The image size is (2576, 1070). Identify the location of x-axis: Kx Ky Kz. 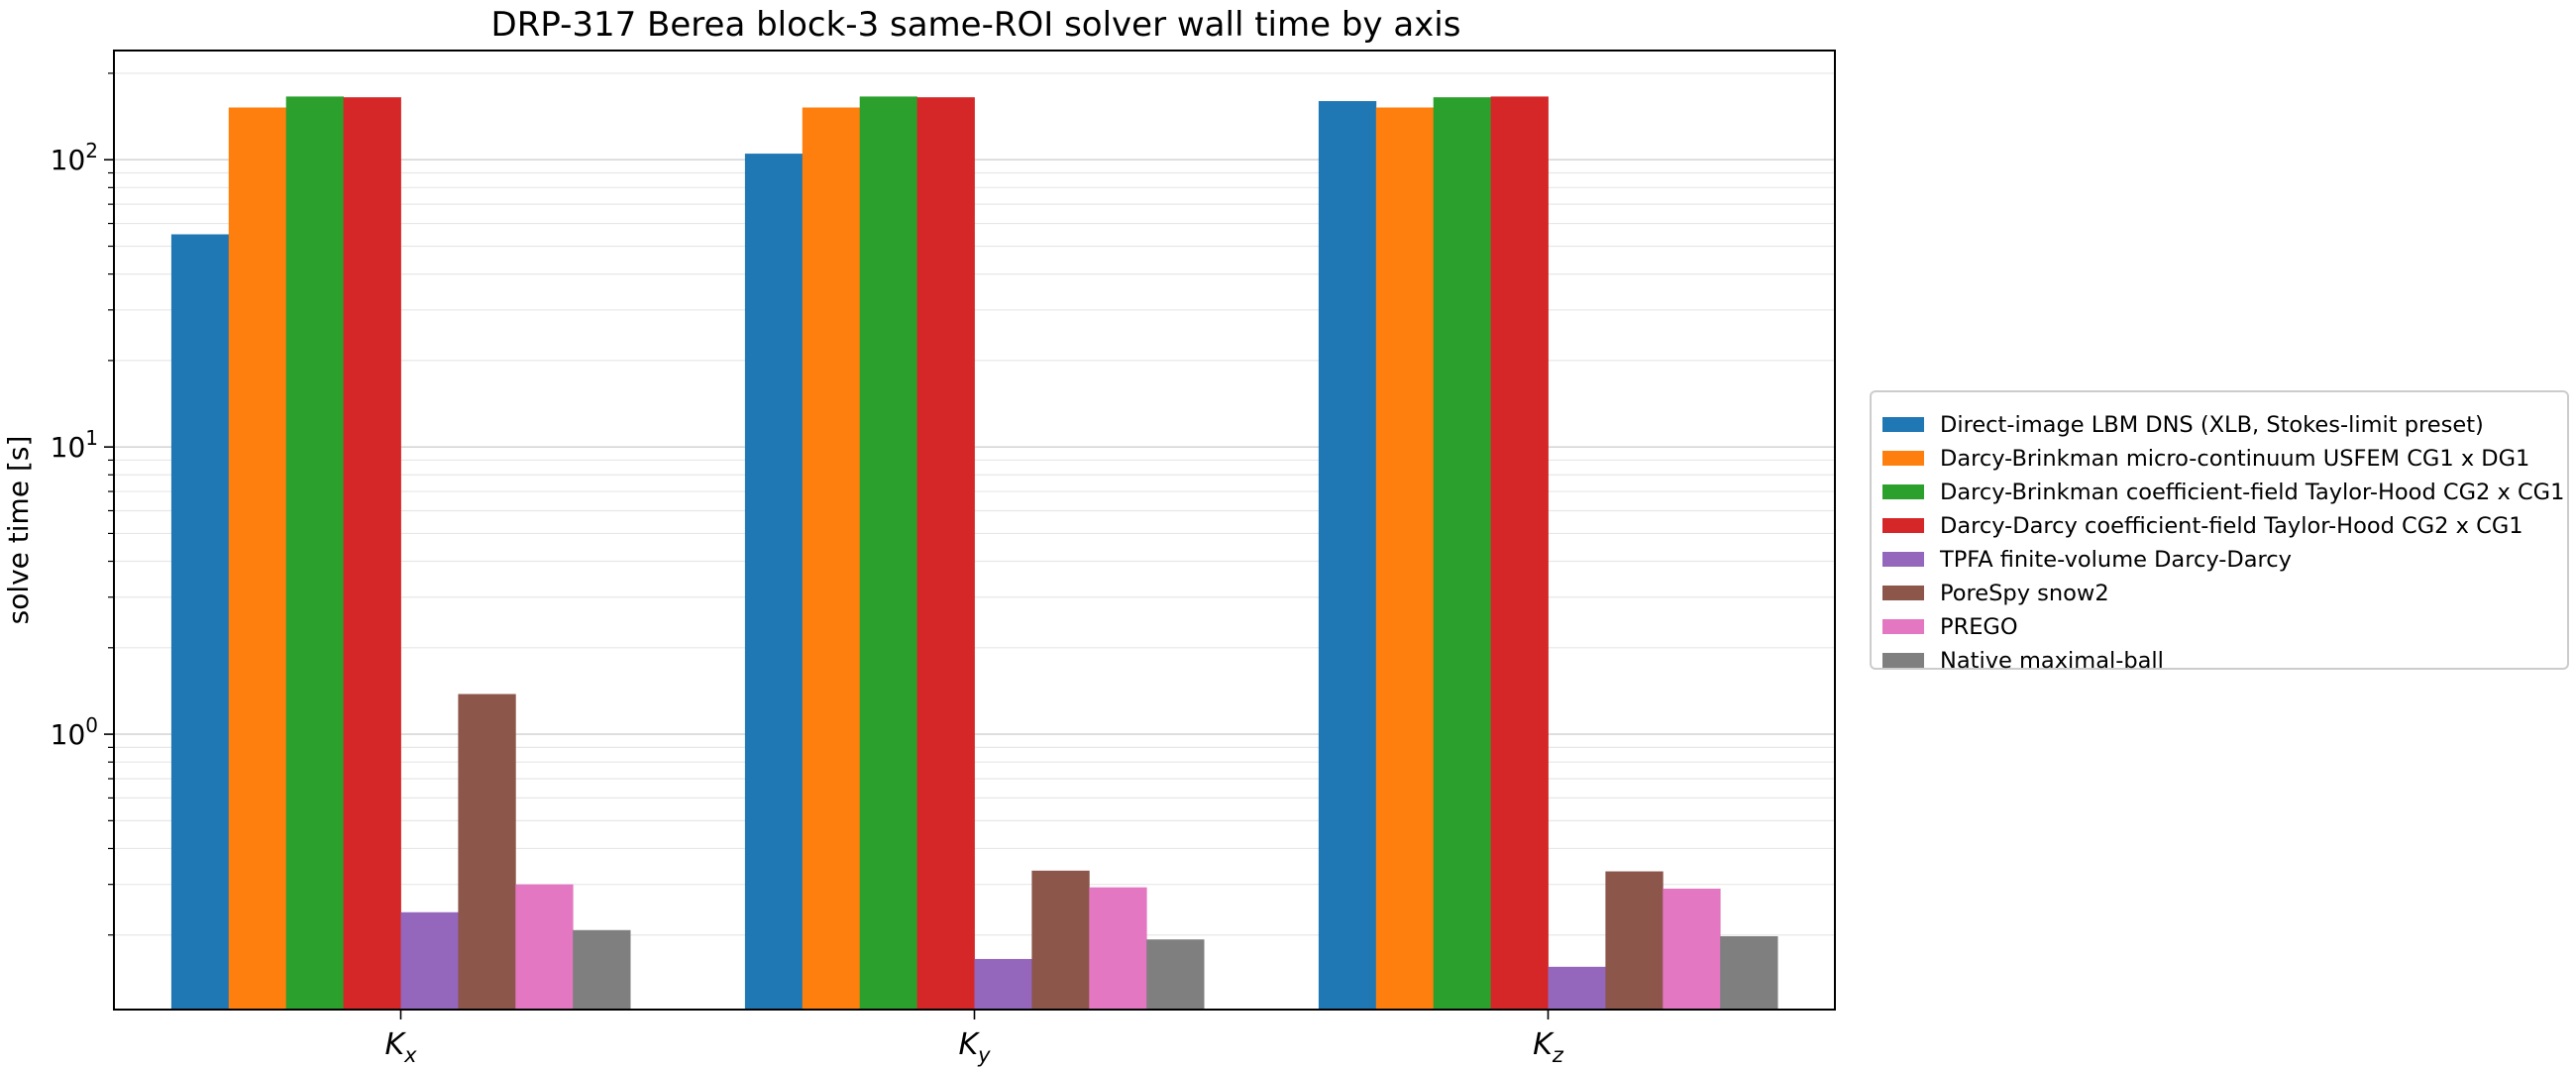
(974, 1038).